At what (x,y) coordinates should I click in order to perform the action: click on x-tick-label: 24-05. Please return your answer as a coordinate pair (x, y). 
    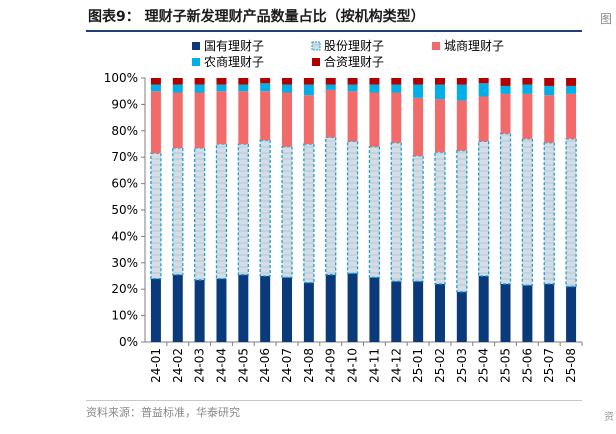
    Looking at the image, I should click on (243, 365).